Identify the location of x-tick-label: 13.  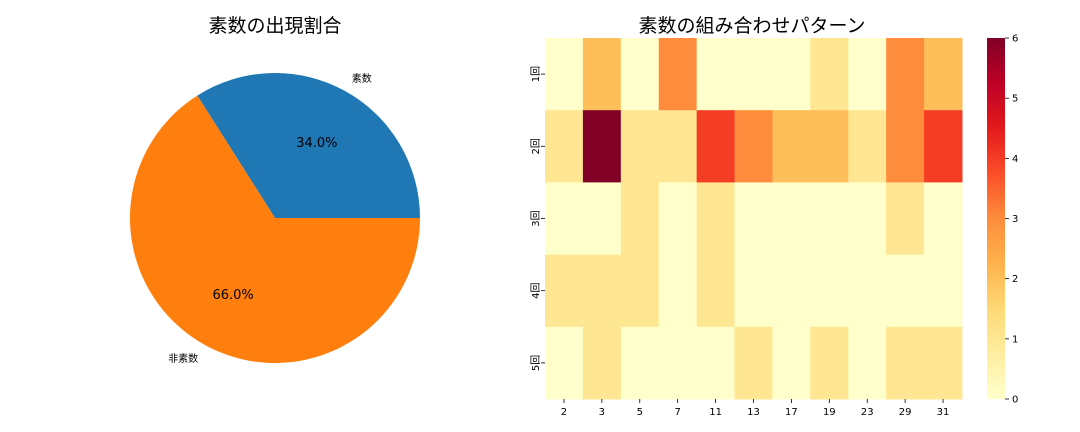
(753, 412).